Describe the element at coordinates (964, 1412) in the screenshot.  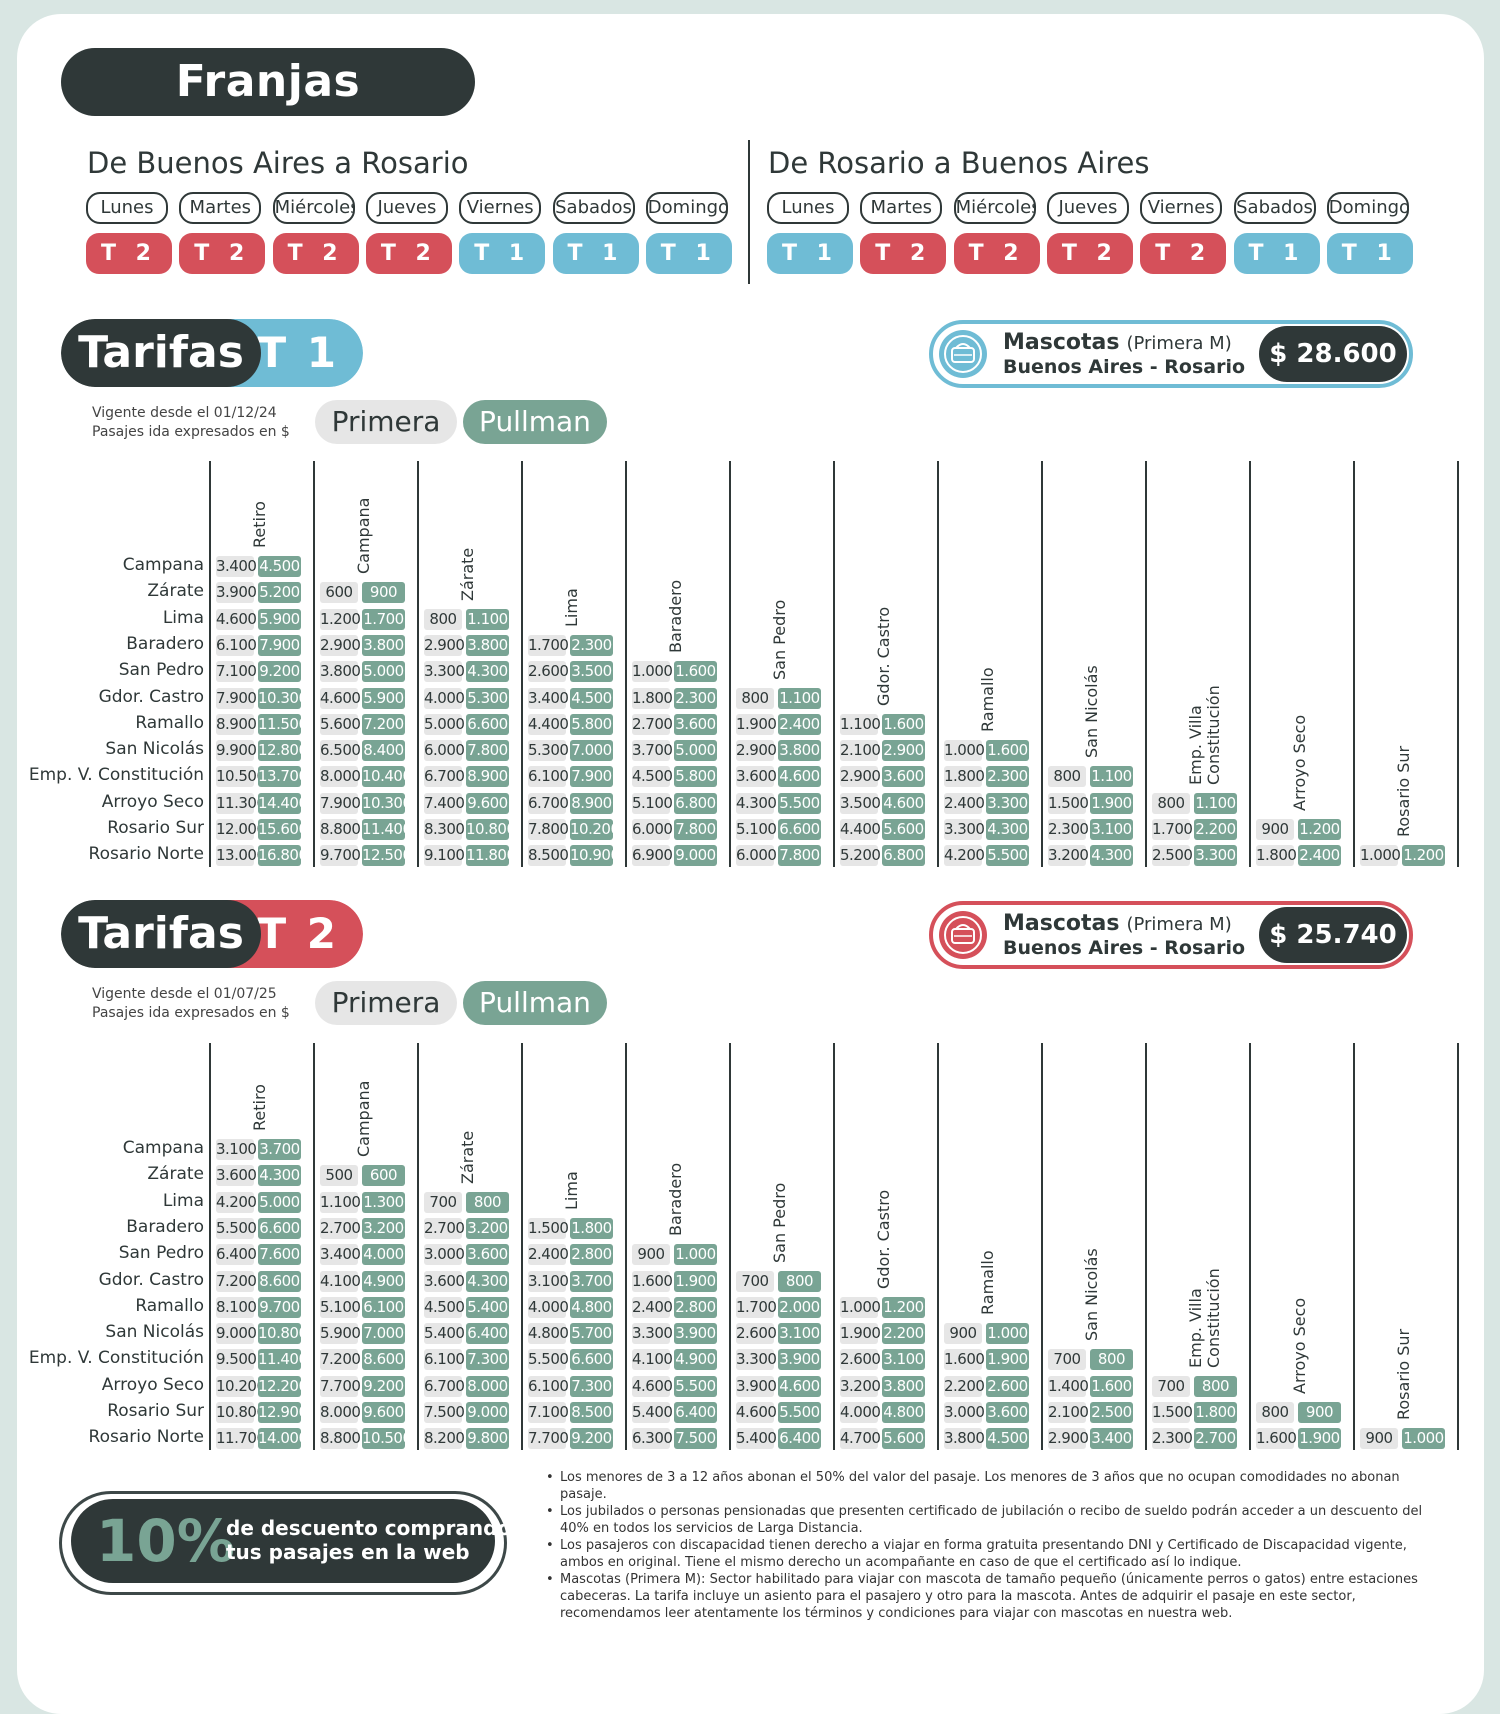
I see `fare-primera: 3.000` at that location.